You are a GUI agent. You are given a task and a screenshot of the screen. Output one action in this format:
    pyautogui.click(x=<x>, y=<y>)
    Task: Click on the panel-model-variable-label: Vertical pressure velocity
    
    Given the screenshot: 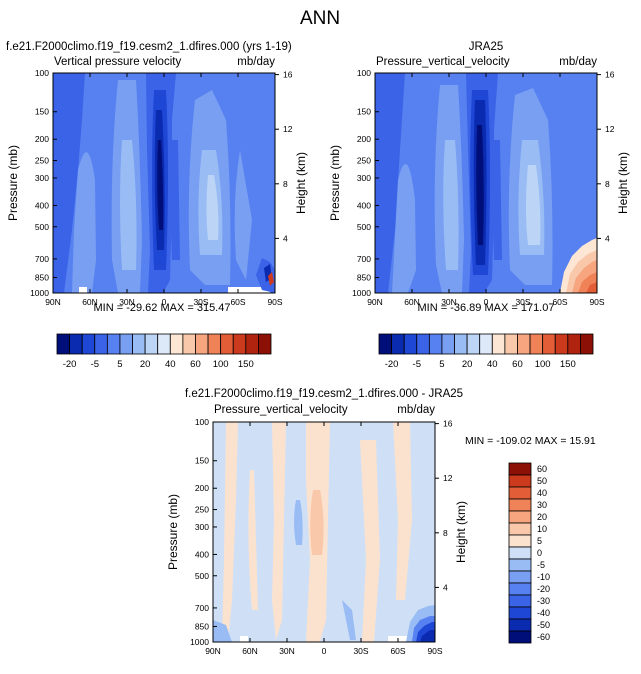 What is the action you would take?
    pyautogui.click(x=117, y=62)
    